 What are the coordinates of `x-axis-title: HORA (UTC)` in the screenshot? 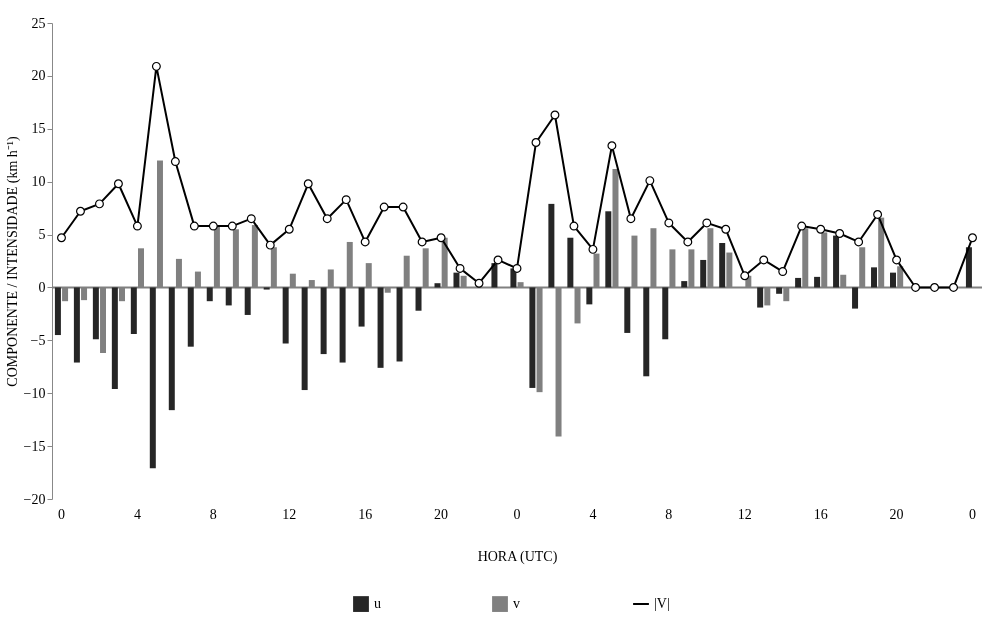 It's located at (517, 556).